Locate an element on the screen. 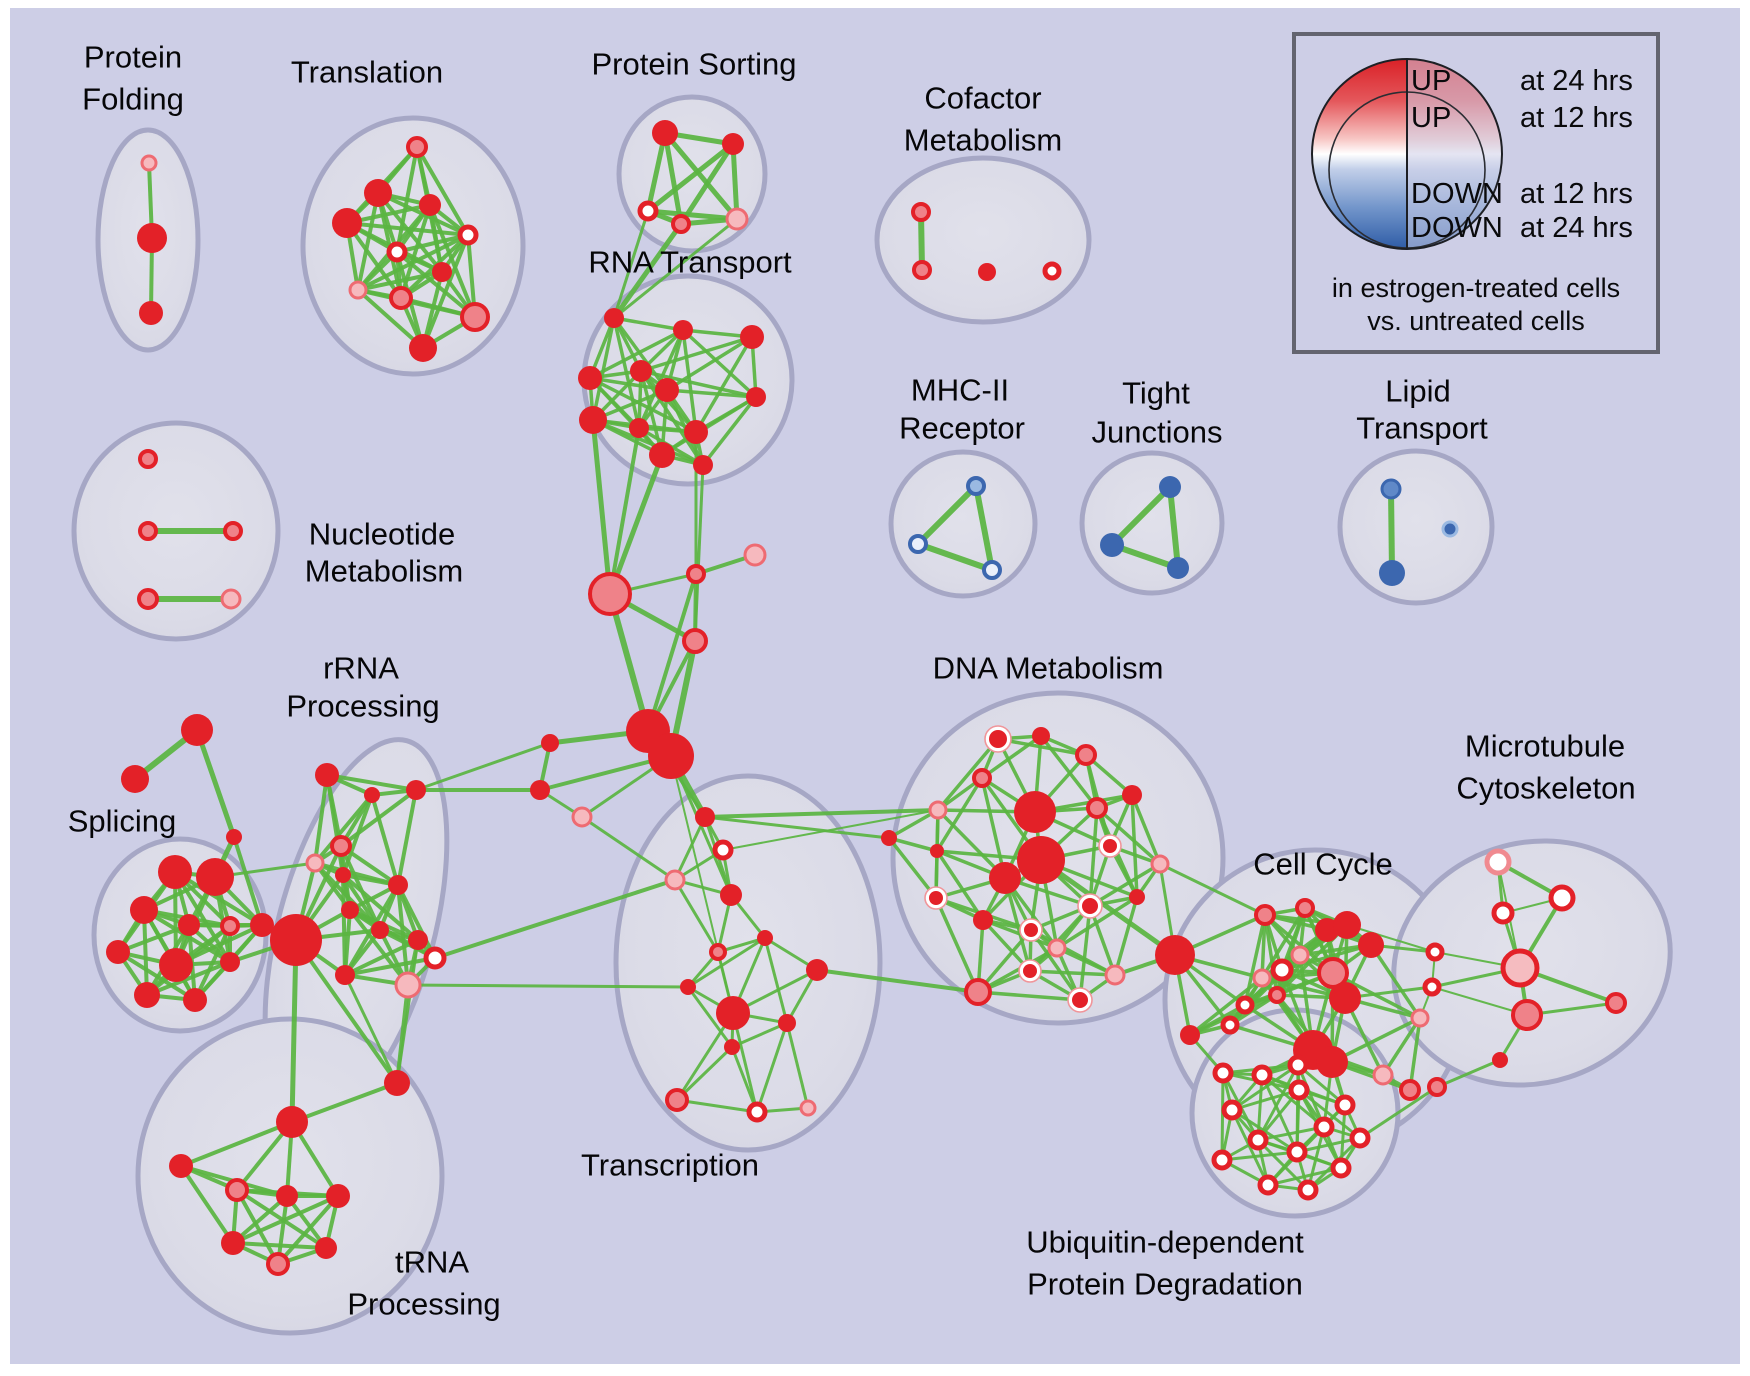 The width and height of the screenshot is (1750, 1376). legend-time-label: at 24 hrs is located at coordinates (1576, 81).